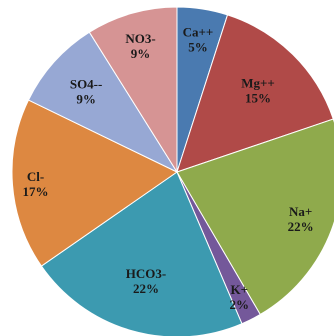 The width and height of the screenshot is (334, 336). I want to click on pie-label-name: Na+, so click(300, 211).